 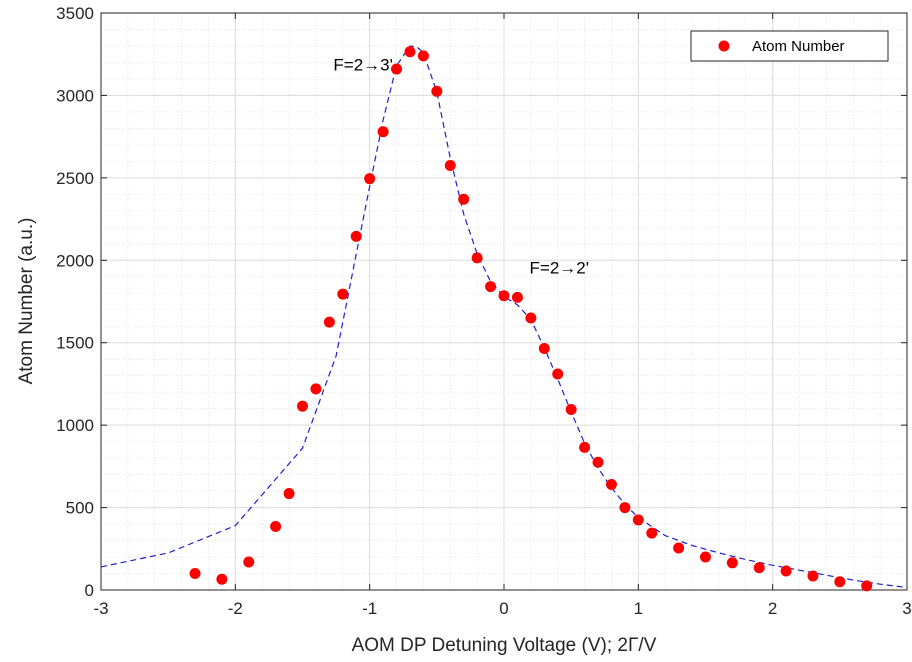 I want to click on annotation-label: F=2→2', so click(x=559, y=267).